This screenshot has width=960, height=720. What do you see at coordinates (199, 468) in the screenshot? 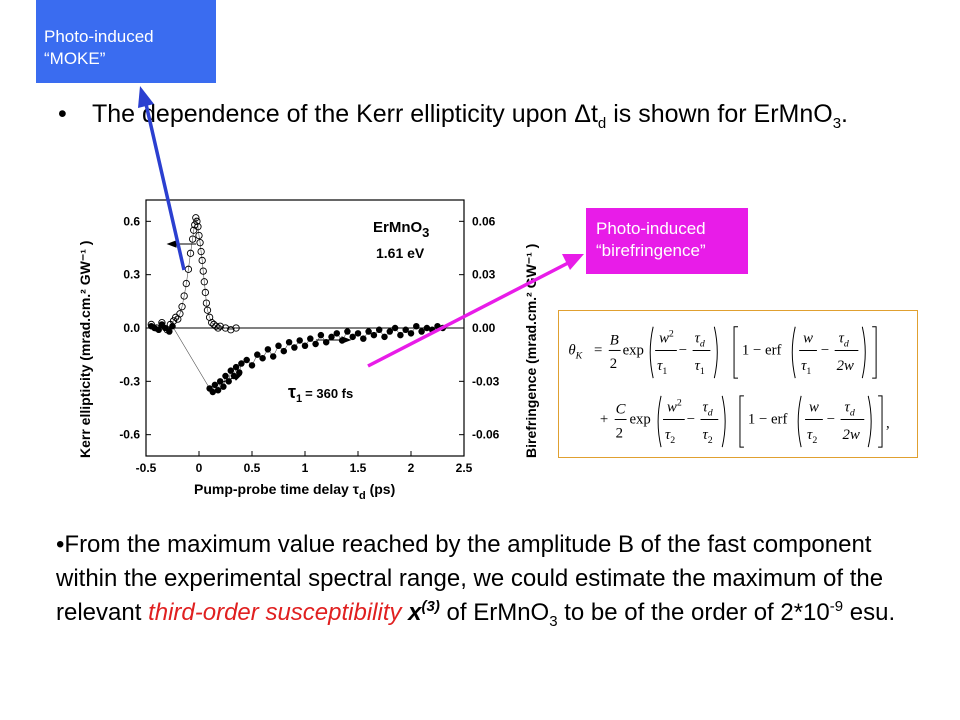
I see `x-tick-label: 0` at bounding box center [199, 468].